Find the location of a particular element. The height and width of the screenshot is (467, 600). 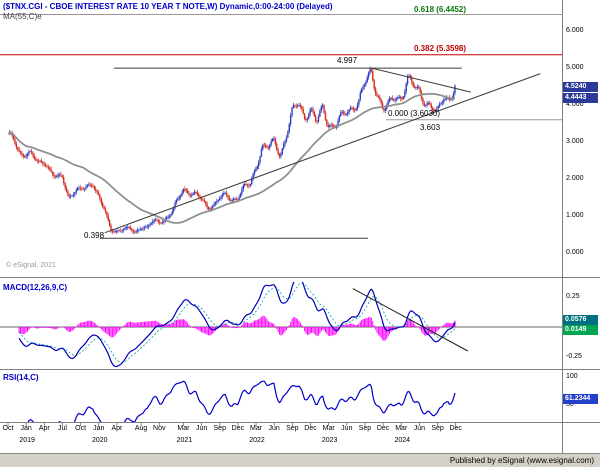

fib-618-label: 0.618 (6.4452) is located at coordinates (440, 9).